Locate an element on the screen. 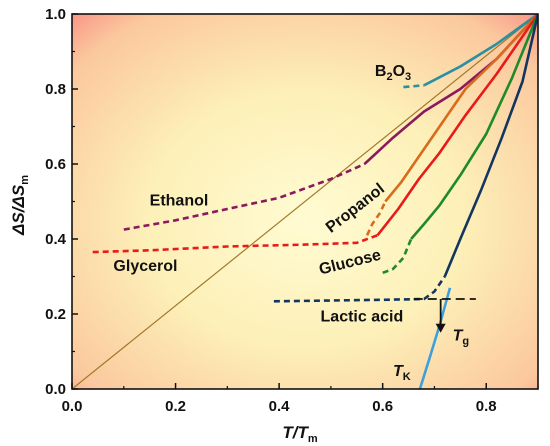 The width and height of the screenshot is (550, 446). series-glucose-dashed is located at coordinates (397, 256).